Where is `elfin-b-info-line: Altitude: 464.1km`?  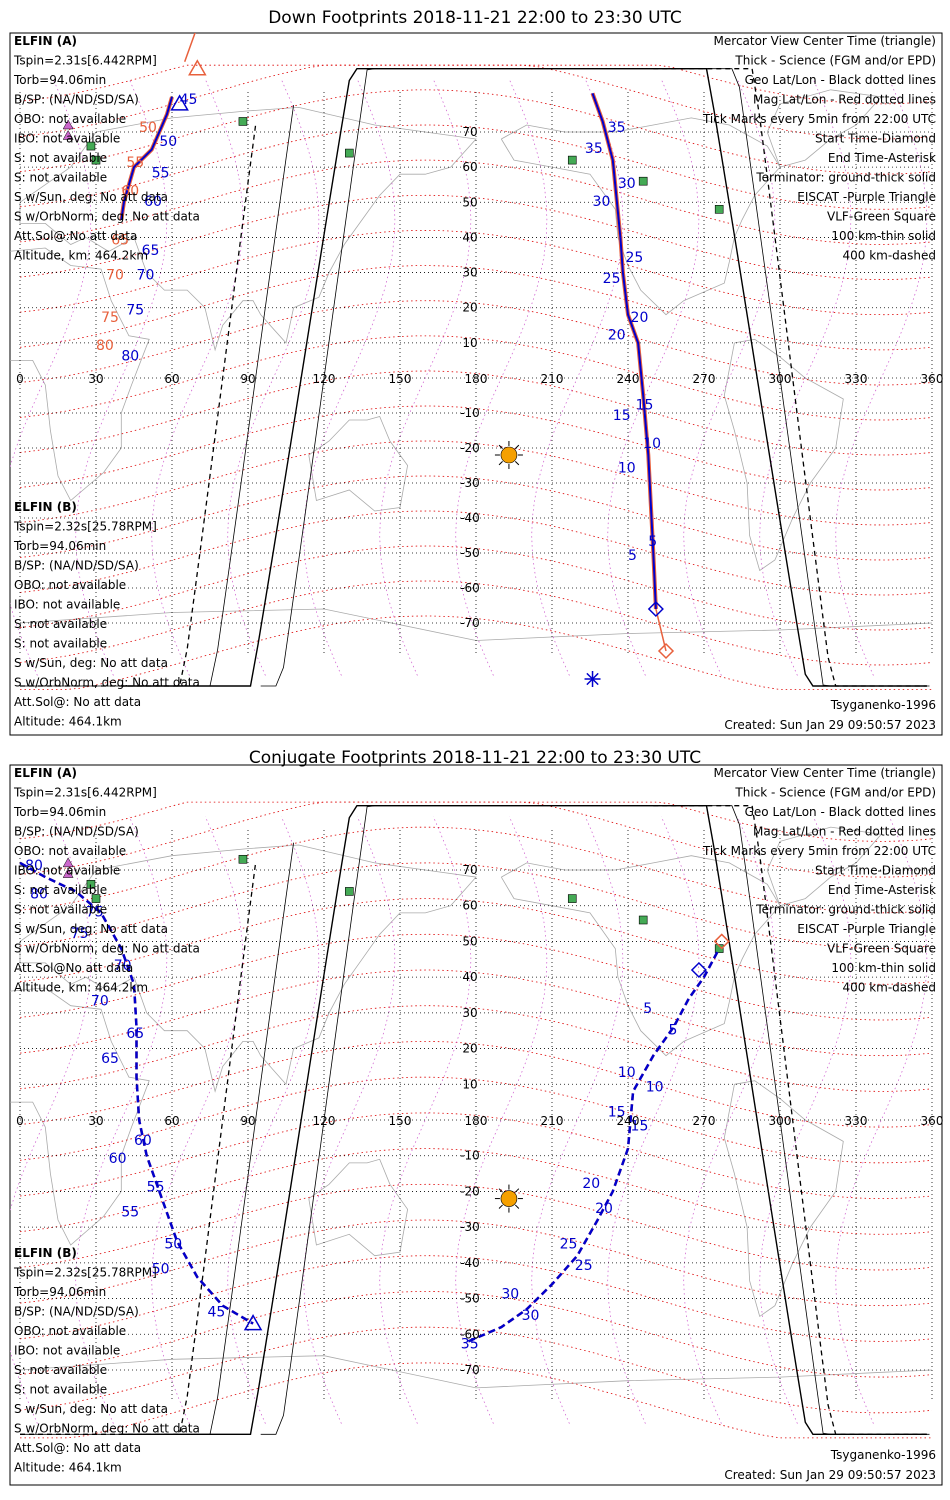
elfin-b-info-line: Altitude: 464.1km is located at coordinates (68, 722).